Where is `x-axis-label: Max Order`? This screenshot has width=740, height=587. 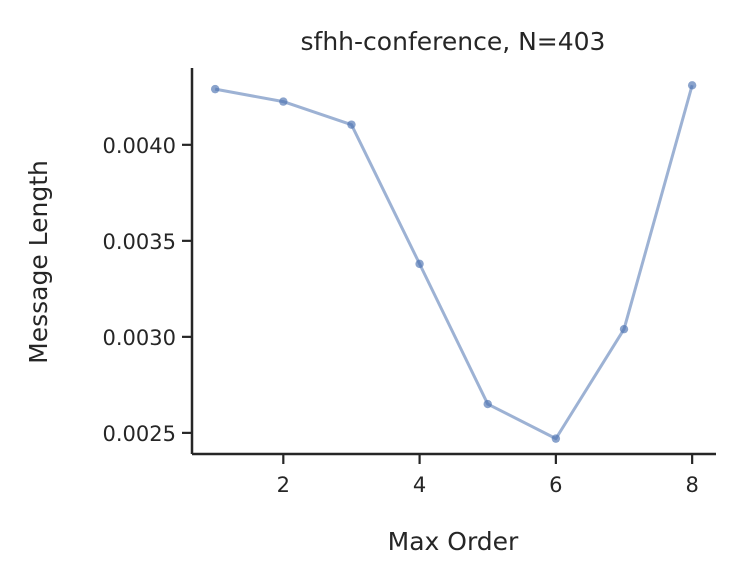
x-axis-label: Max Order is located at coordinates (453, 541).